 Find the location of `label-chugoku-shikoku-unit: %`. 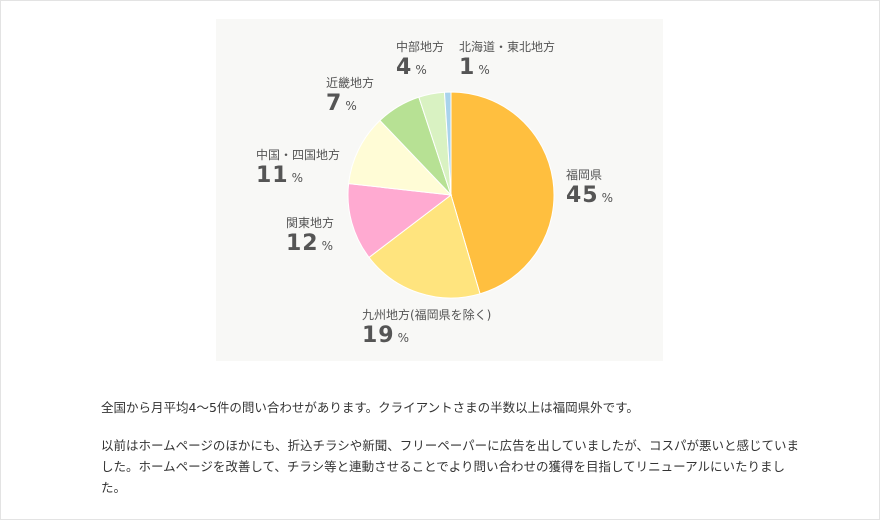

label-chugoku-shikoku-unit: % is located at coordinates (297, 178).